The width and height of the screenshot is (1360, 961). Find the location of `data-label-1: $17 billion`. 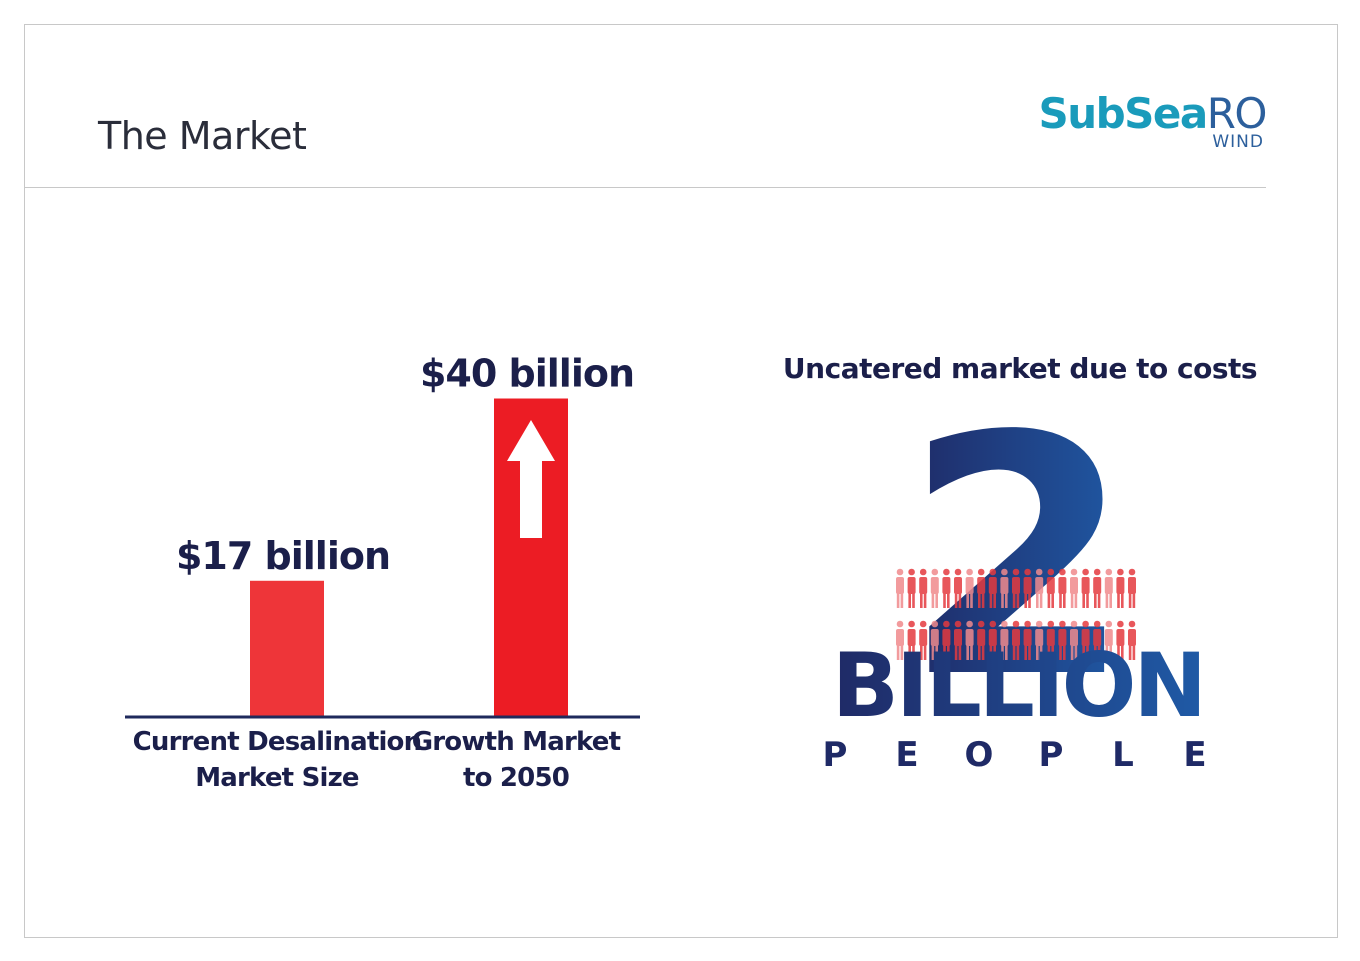

data-label-1: $17 billion is located at coordinates (283, 556).